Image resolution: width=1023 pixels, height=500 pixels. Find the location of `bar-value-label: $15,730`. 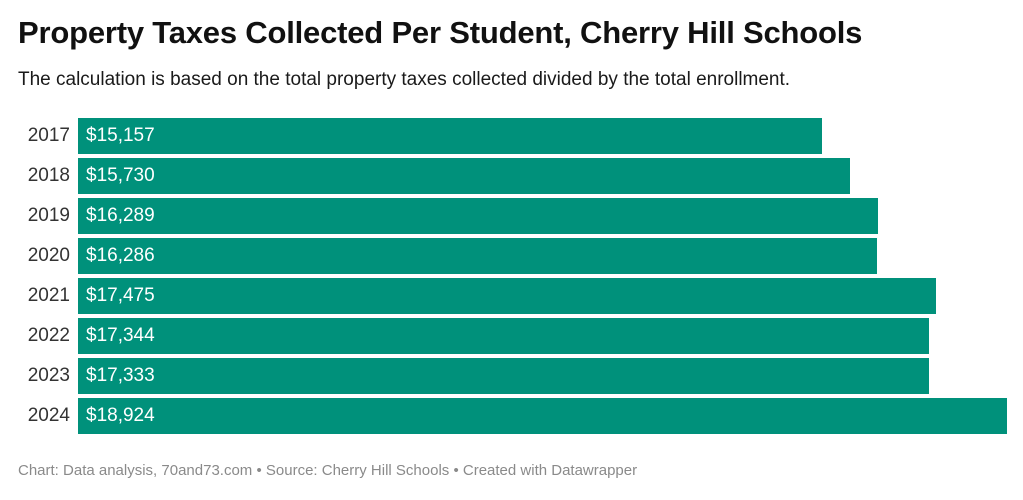

bar-value-label: $15,730 is located at coordinates (120, 175).